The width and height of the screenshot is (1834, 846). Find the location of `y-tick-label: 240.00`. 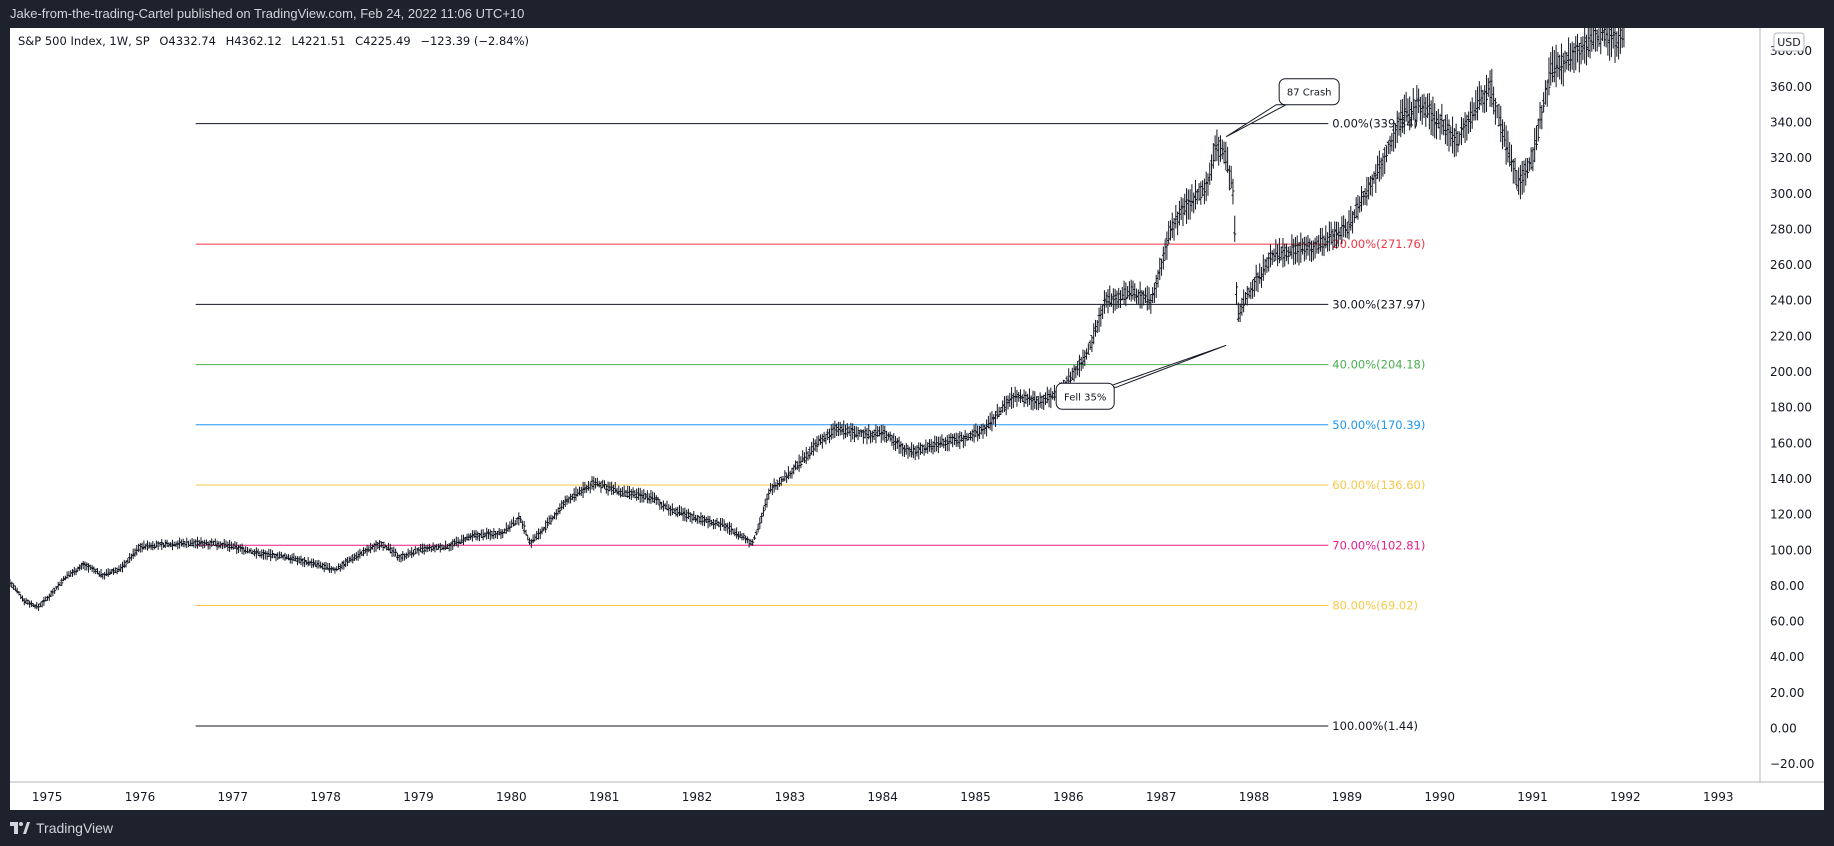

y-tick-label: 240.00 is located at coordinates (1791, 301).